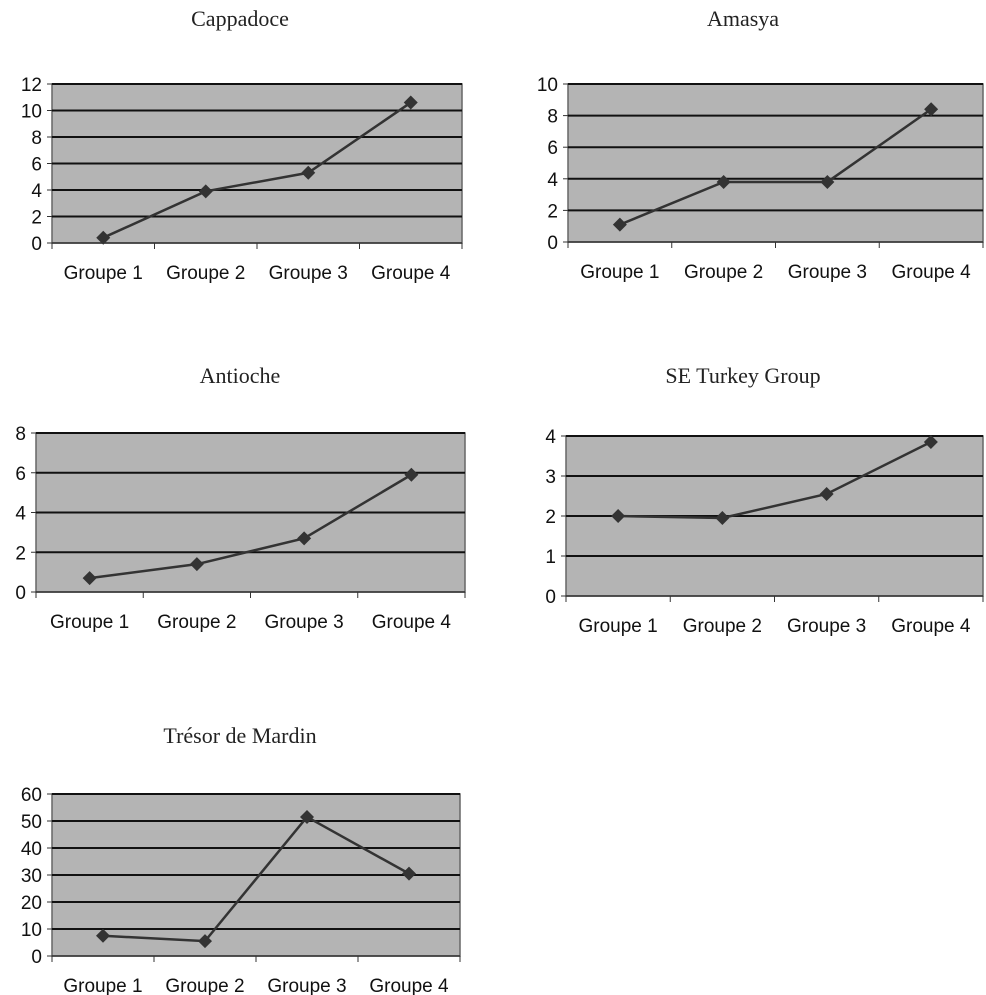 The width and height of the screenshot is (986, 995). I want to click on y-tick-label: 30, so click(31, 876).